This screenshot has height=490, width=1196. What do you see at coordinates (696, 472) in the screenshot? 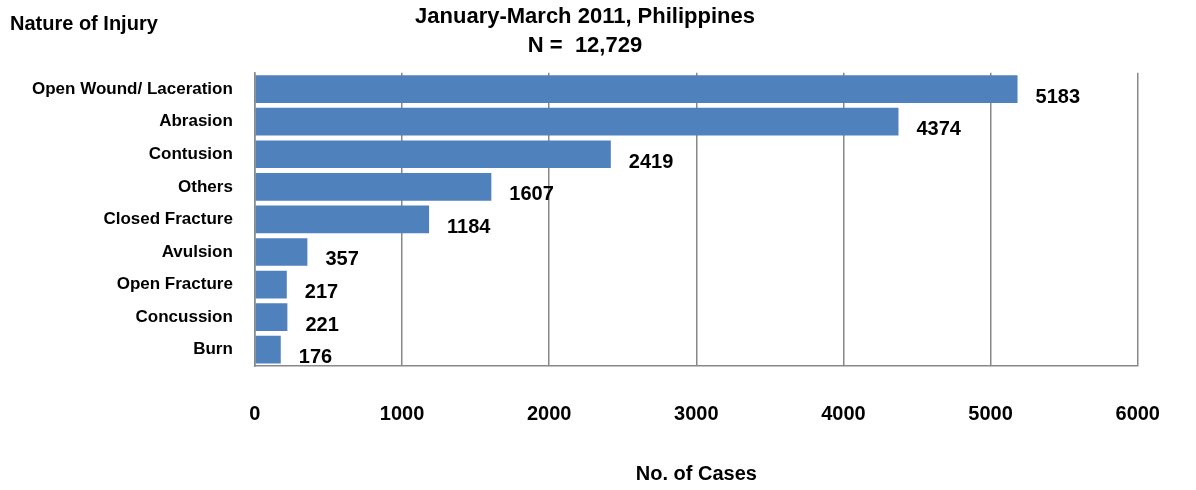
I see `x-axis-title: No. of Cases` at bounding box center [696, 472].